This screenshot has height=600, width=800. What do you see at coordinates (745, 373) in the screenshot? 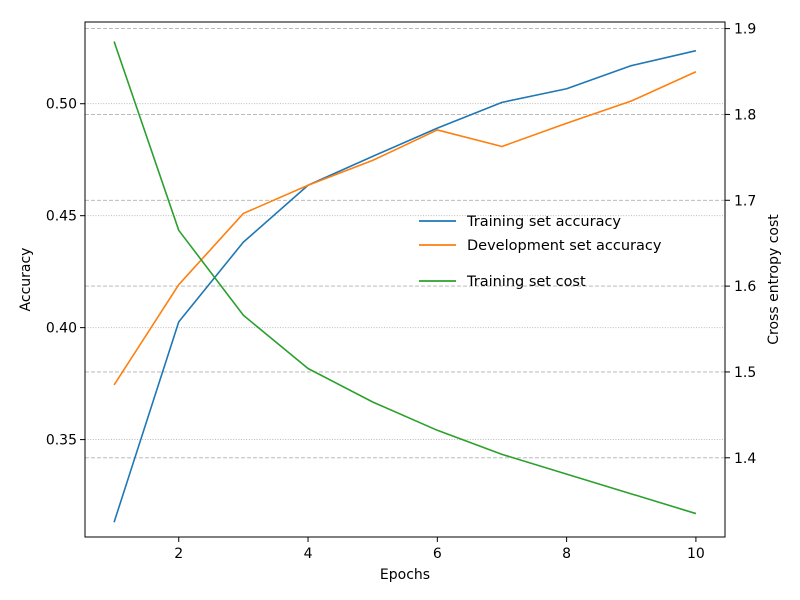
I see `right-y-tick-label: 1.5` at bounding box center [745, 373].